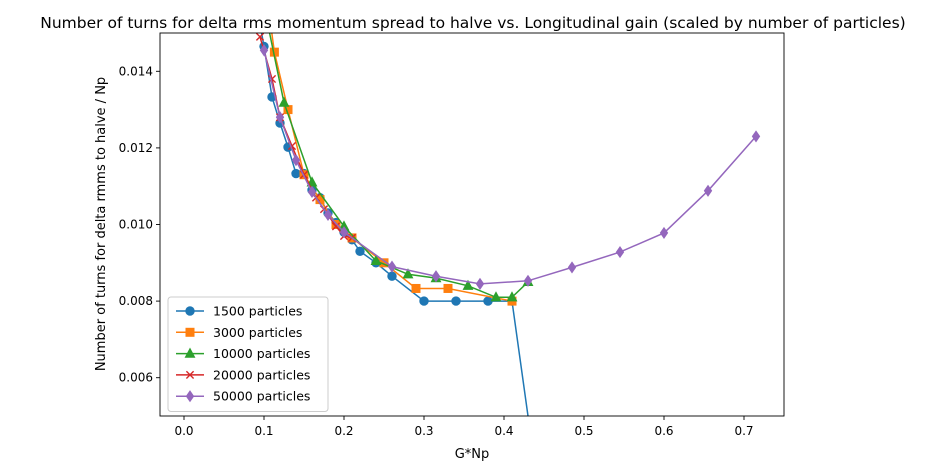 Image resolution: width=947 pixels, height=470 pixels. I want to click on legend-entry: 3000 particles, so click(239, 332).